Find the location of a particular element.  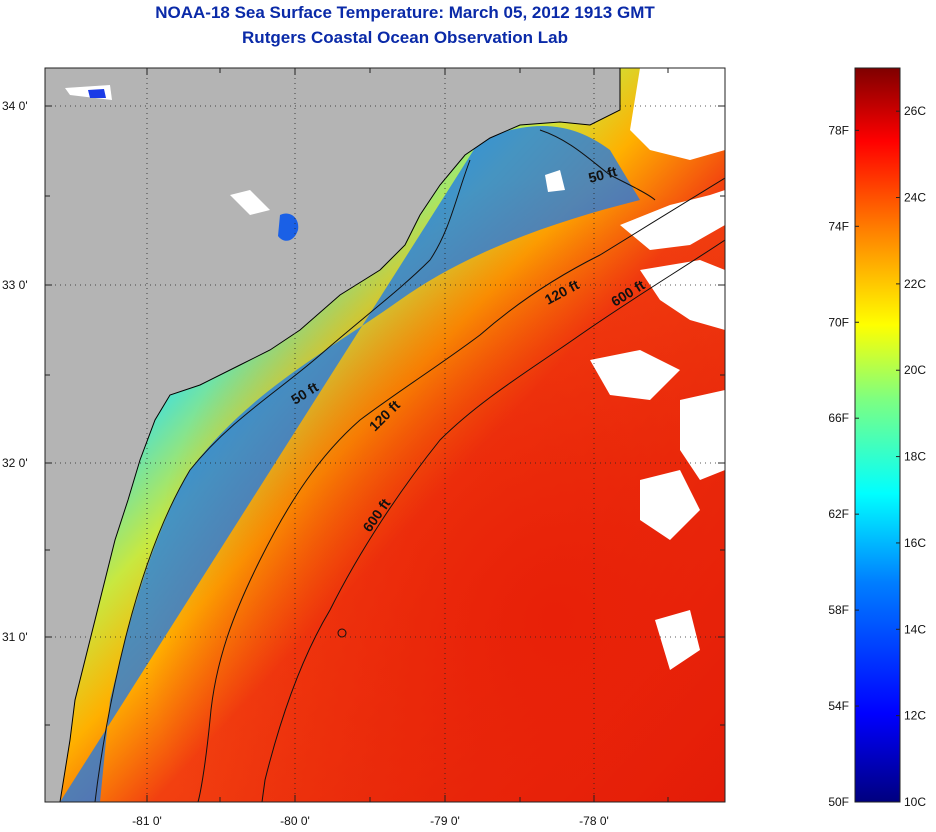

lat-label-31: 31 0' is located at coordinates (15, 637).